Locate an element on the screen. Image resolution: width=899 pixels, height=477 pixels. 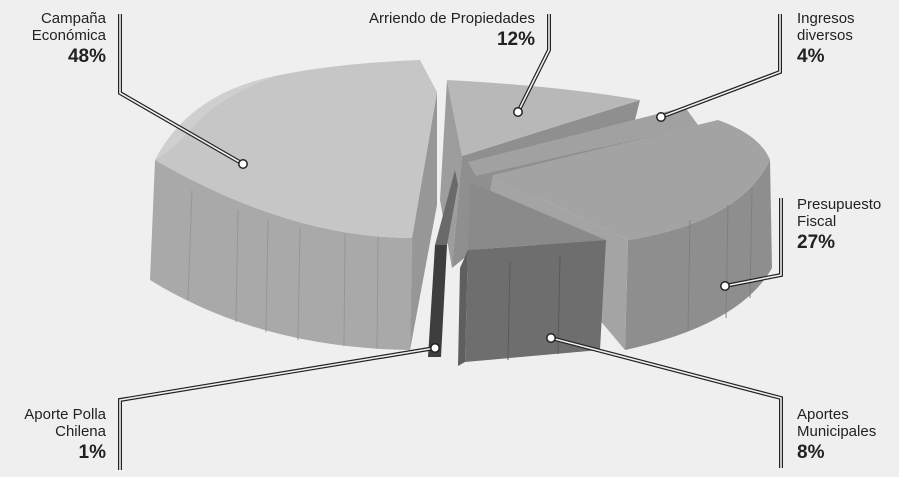
label-percent: 12% is located at coordinates (515, 39).